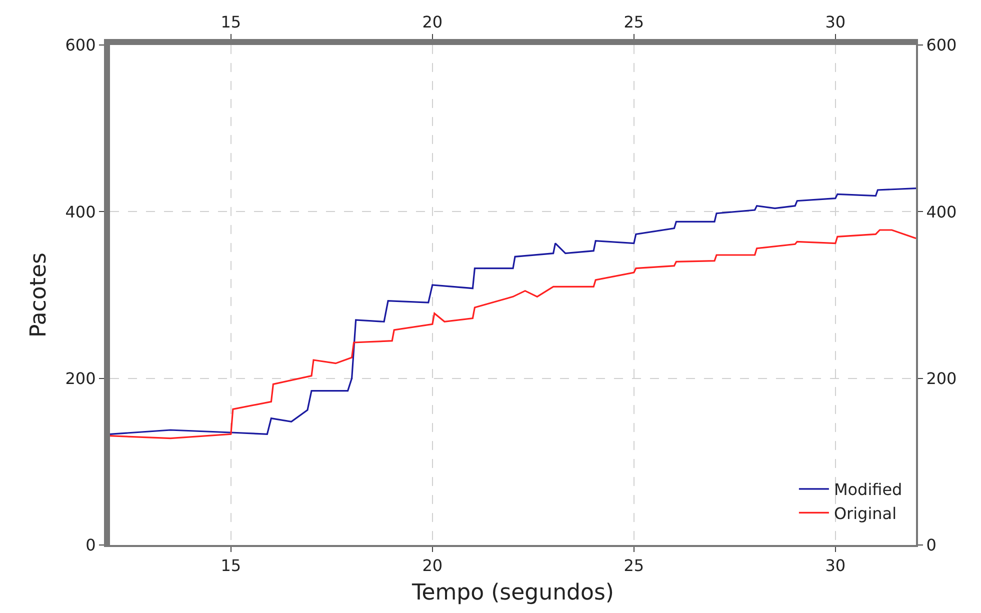  Describe the element at coordinates (512, 593) in the screenshot. I see `x-axis-title: Tempo (segundos)` at that location.